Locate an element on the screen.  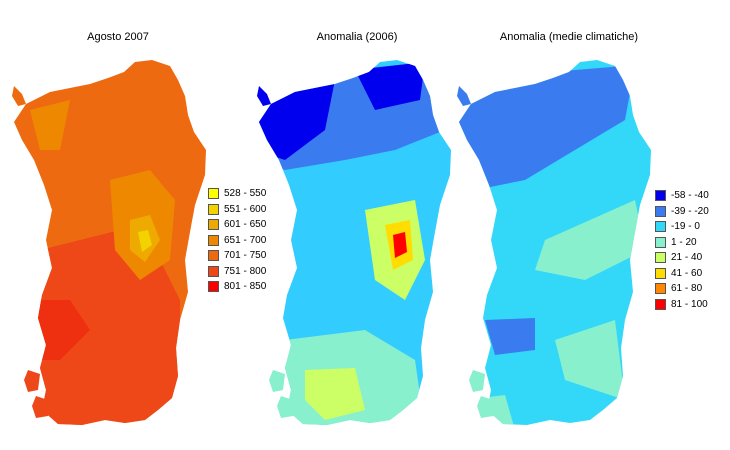
legend-item: 528 - 550 is located at coordinates (237, 194).